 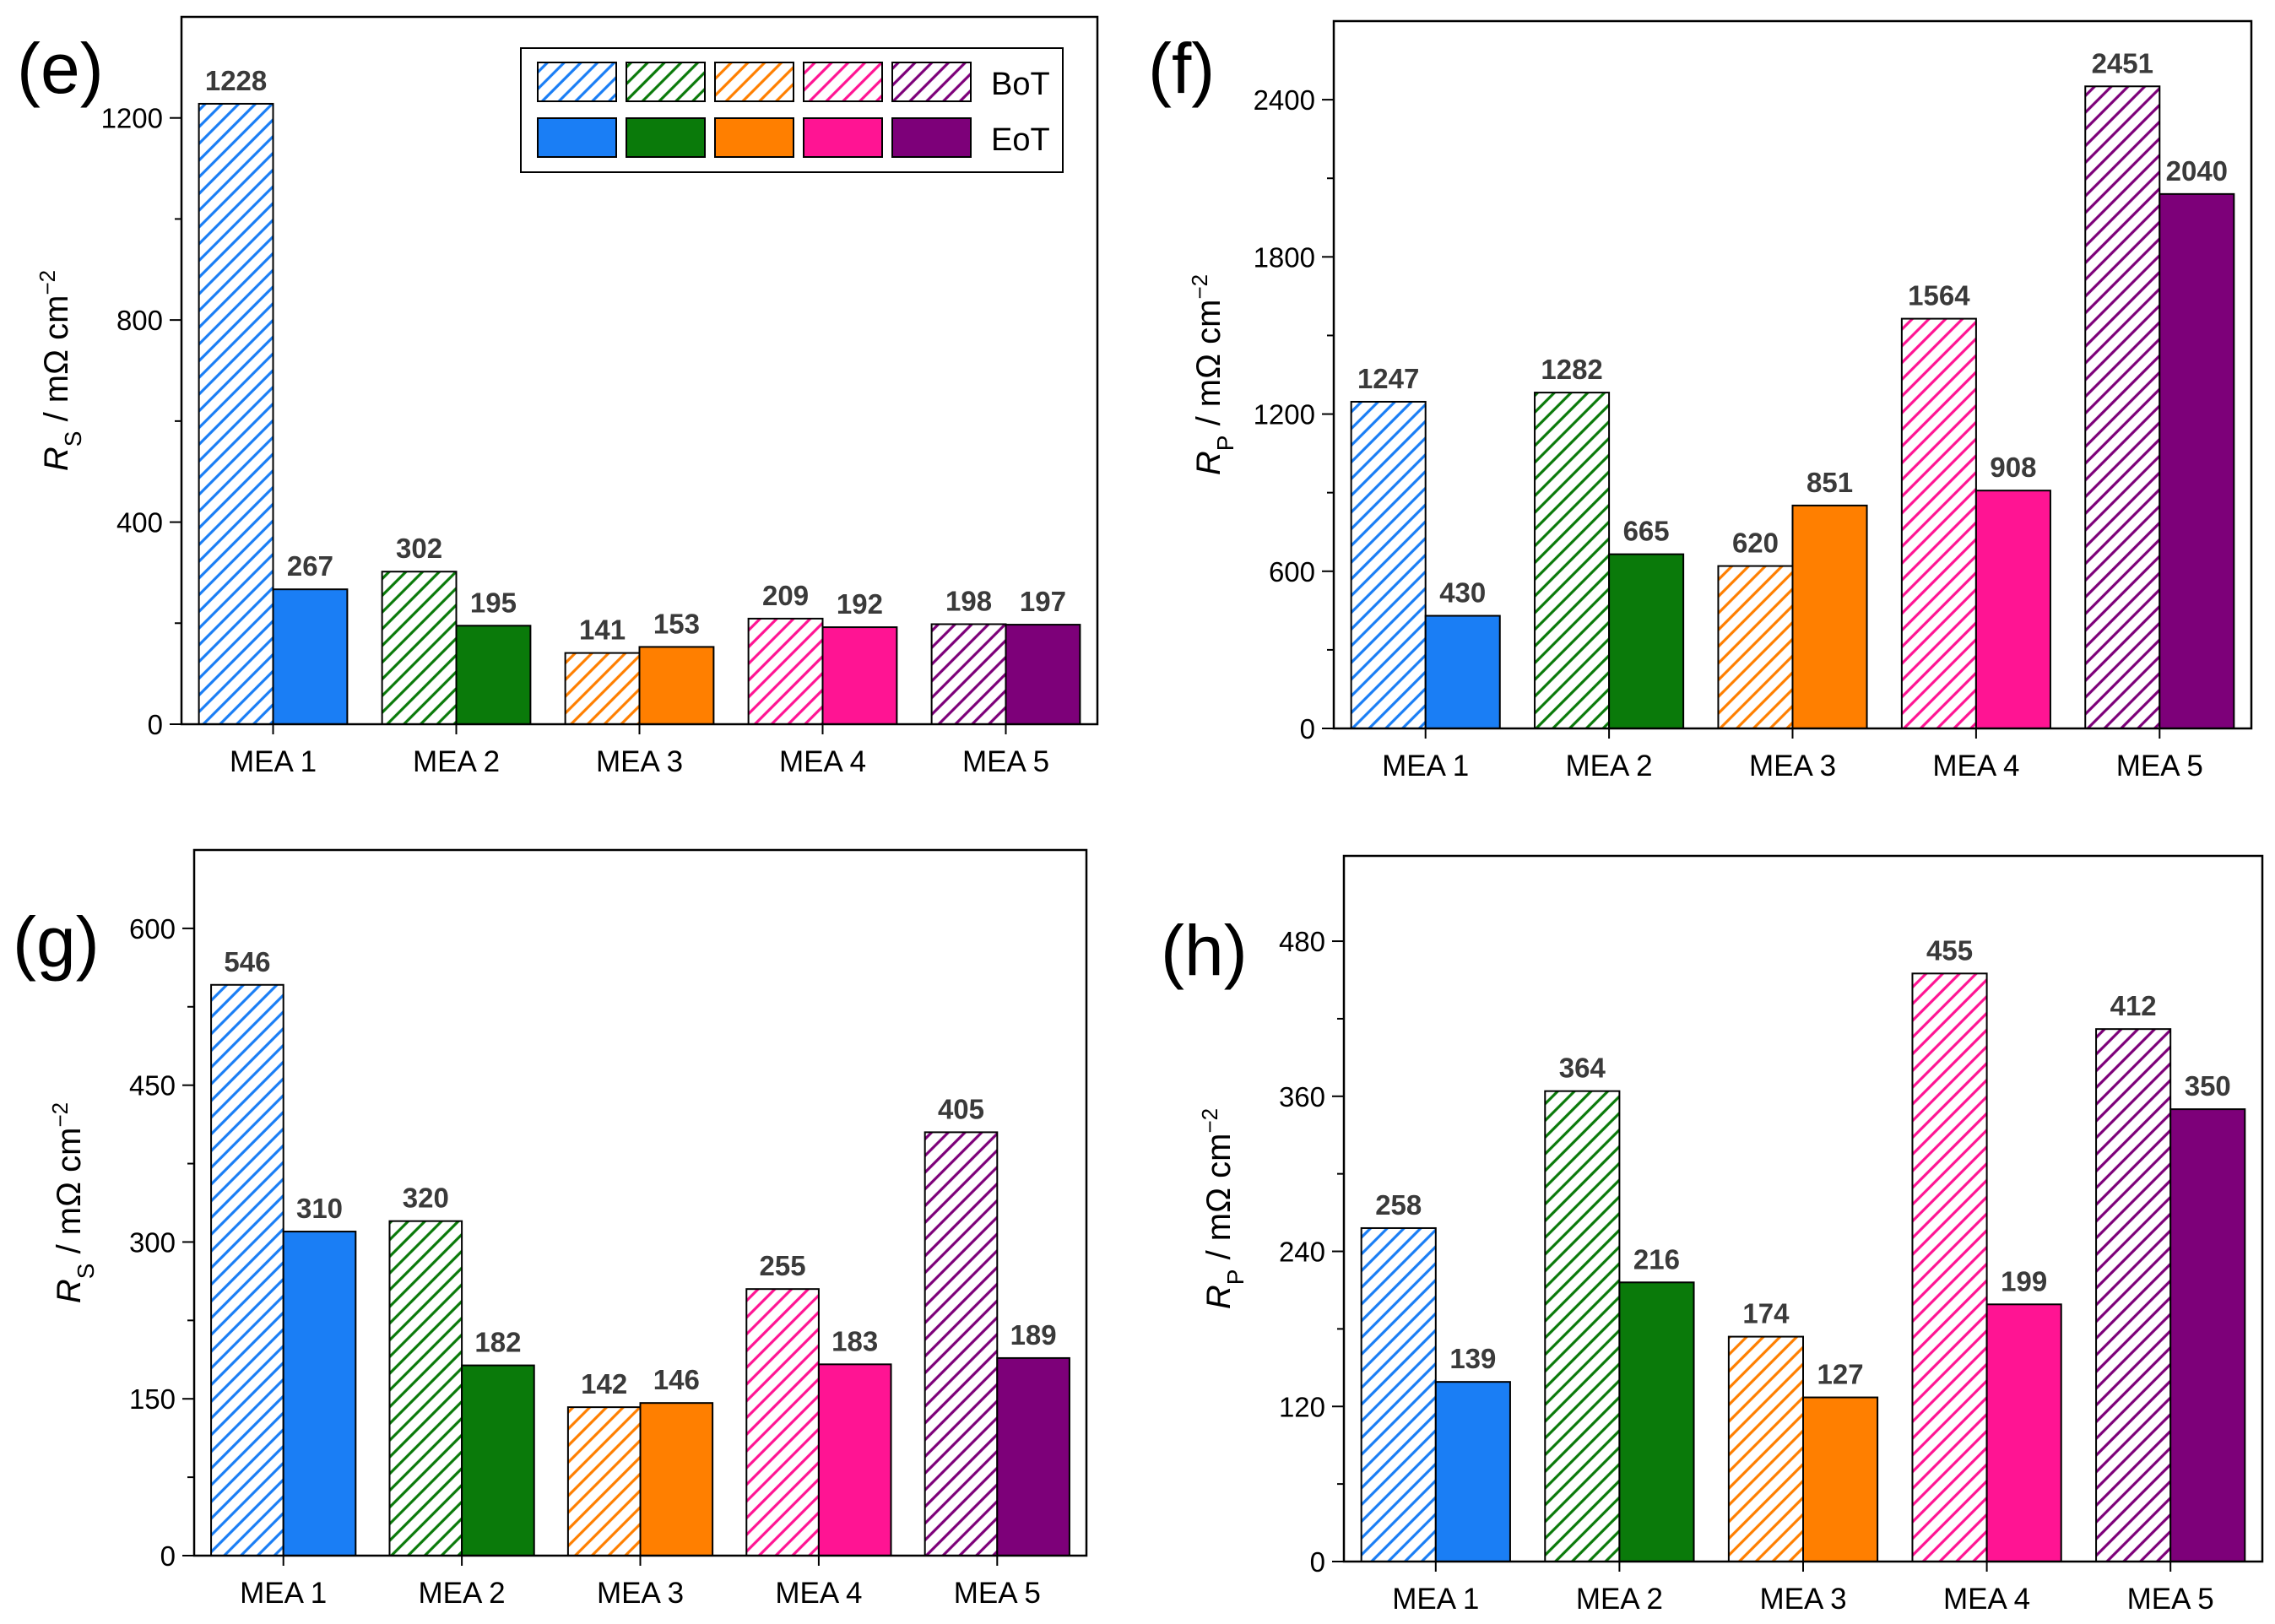 What do you see at coordinates (152, 1399) in the screenshot?
I see `y-tick-label: 150` at bounding box center [152, 1399].